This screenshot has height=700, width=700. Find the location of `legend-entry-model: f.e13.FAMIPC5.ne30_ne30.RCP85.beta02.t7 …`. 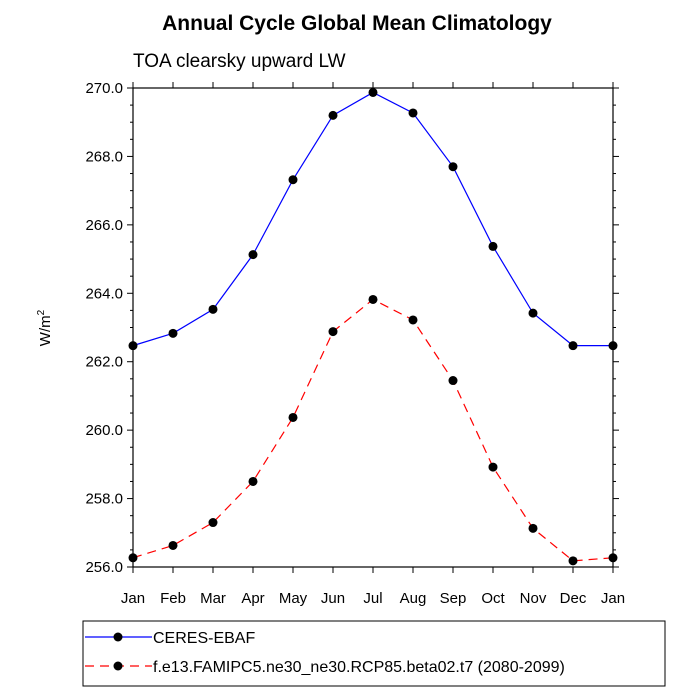

legend-entry-model: f.e13.FAMIPC5.ne30_ne30.RCP85.beta02.t7 … is located at coordinates (325, 667).